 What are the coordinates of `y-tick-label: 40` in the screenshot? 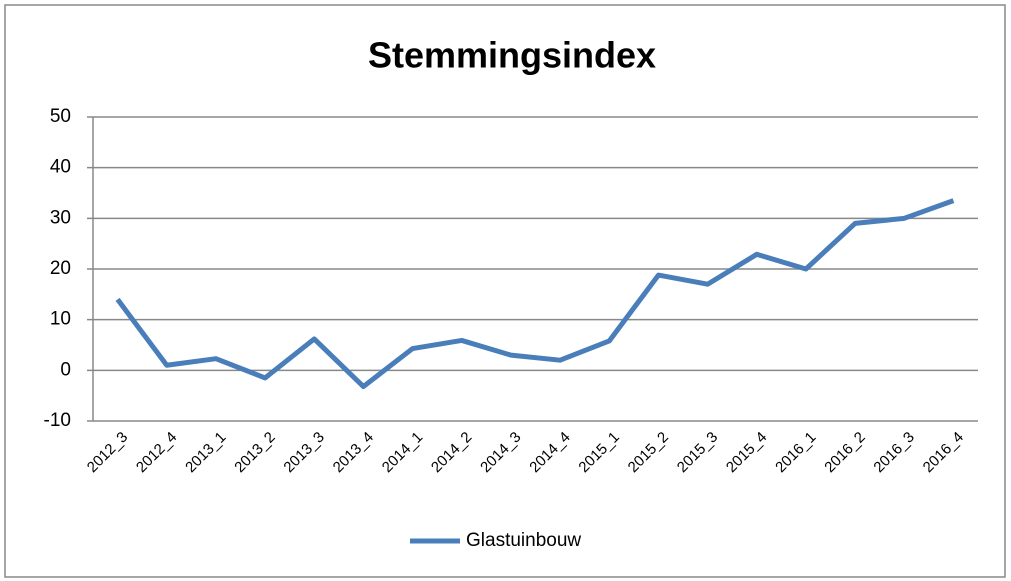 It's located at (60, 167).